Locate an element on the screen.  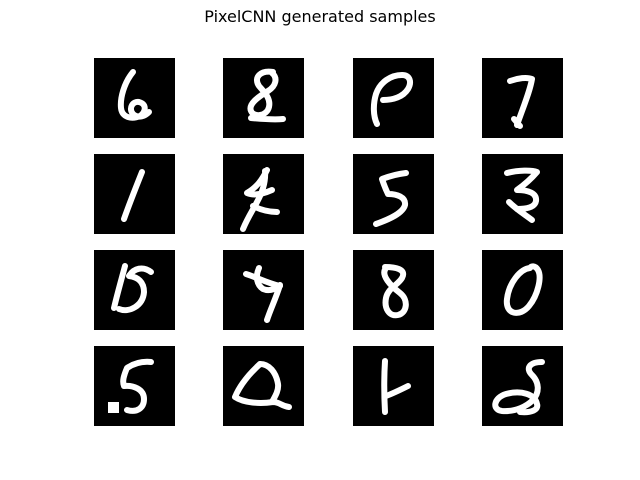
sample-image-r2c4 is located at coordinates (522, 194).